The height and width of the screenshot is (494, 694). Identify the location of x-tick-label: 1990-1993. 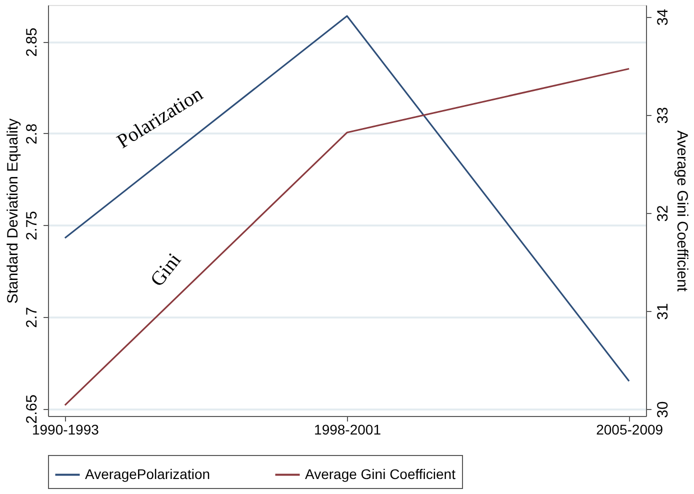
(66, 430).